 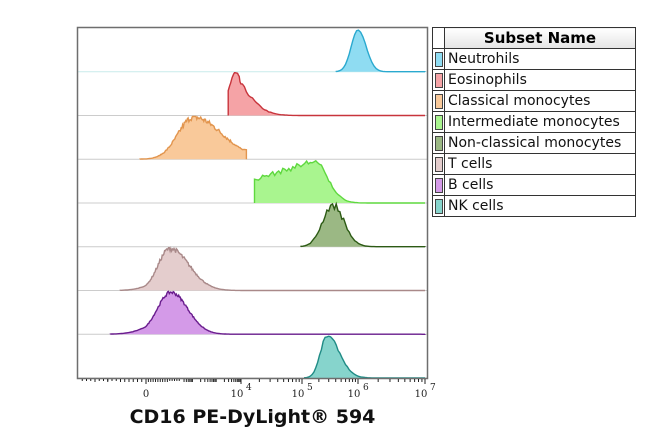 What do you see at coordinates (540, 59) in the screenshot?
I see `legend-label: Neutrohils` at bounding box center [540, 59].